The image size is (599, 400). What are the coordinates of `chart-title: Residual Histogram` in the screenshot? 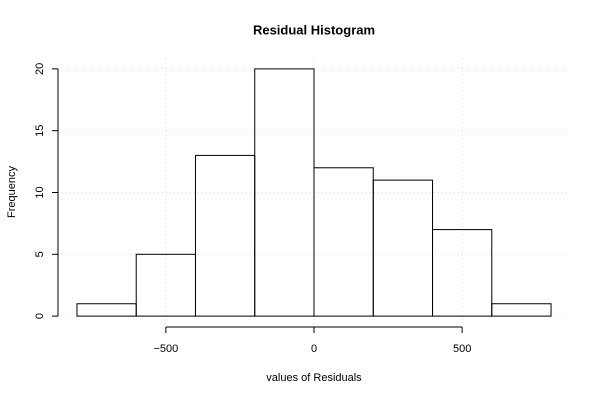 It's located at (314, 29).